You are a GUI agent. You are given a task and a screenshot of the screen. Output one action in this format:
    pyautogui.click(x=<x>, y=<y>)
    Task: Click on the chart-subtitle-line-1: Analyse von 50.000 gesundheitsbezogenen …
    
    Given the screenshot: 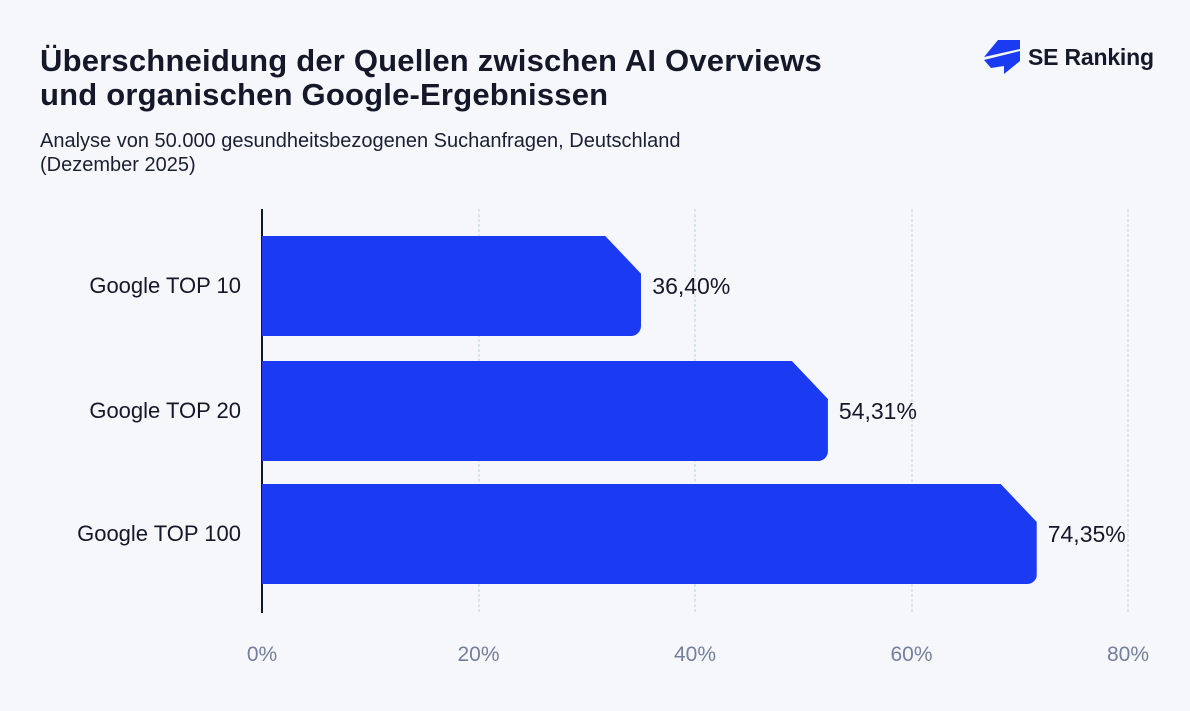 What is the action you would take?
    pyautogui.click(x=360, y=141)
    